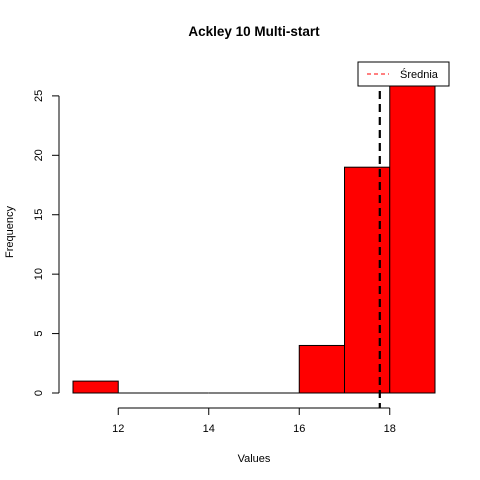 The image size is (480, 480). Describe the element at coordinates (254, 459) in the screenshot. I see `x-axis-label: Values` at that location.